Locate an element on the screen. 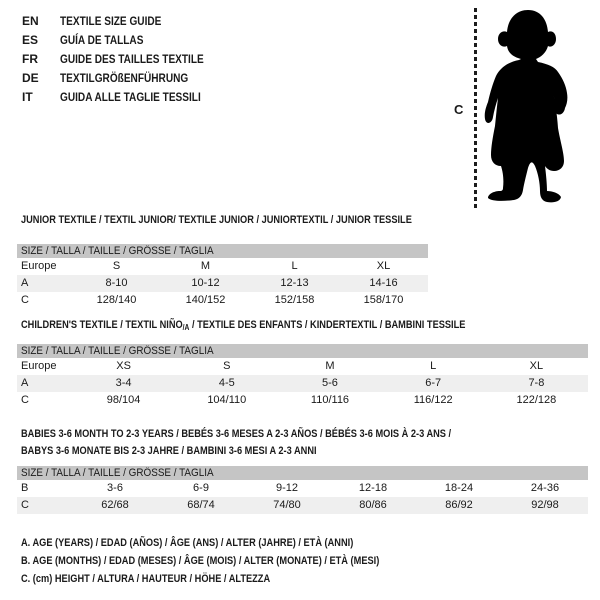 This screenshot has height=600, width=600. language-code: ES is located at coordinates (30, 40).